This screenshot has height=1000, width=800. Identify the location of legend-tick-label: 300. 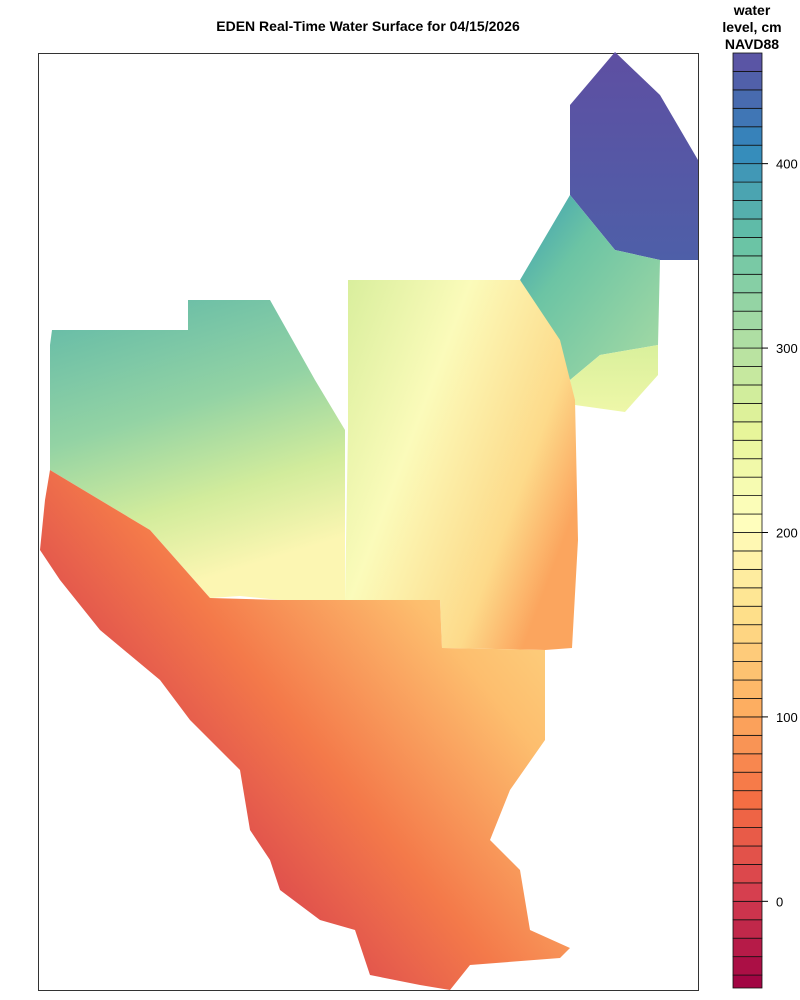
(787, 348).